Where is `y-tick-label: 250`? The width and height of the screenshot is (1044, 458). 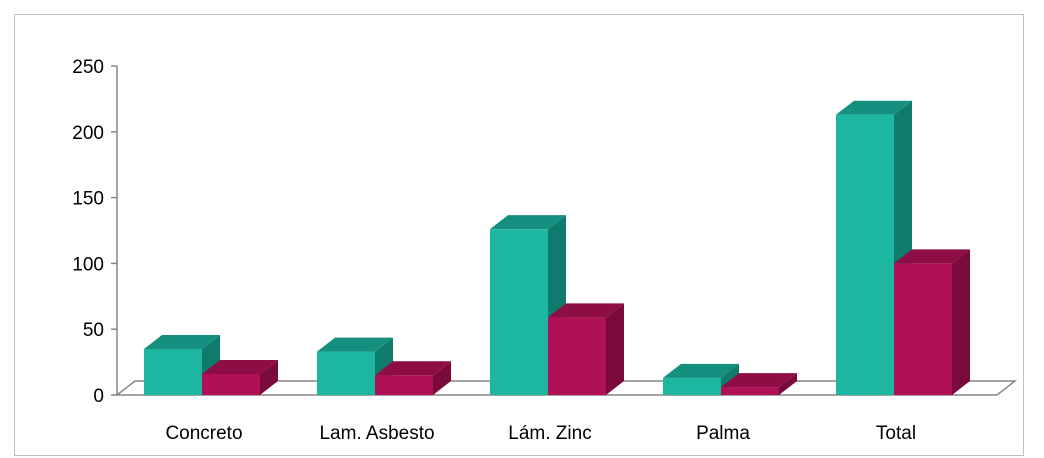 y-tick-label: 250 is located at coordinates (88, 67).